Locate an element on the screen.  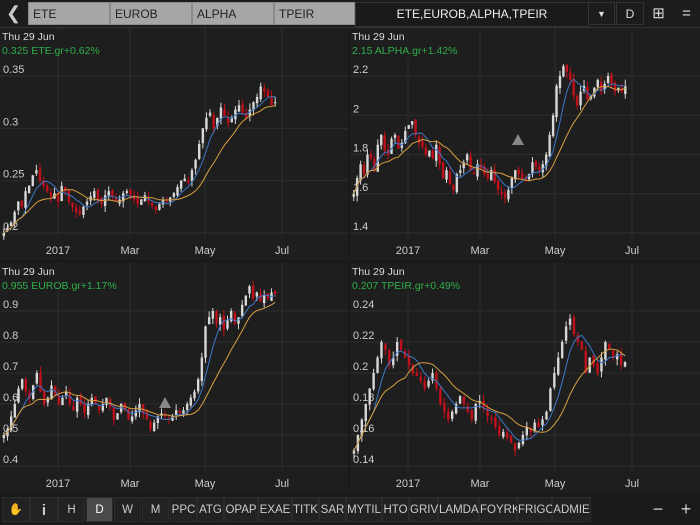
symbol-tab-alpha: ALPHA is located at coordinates (233, 13).